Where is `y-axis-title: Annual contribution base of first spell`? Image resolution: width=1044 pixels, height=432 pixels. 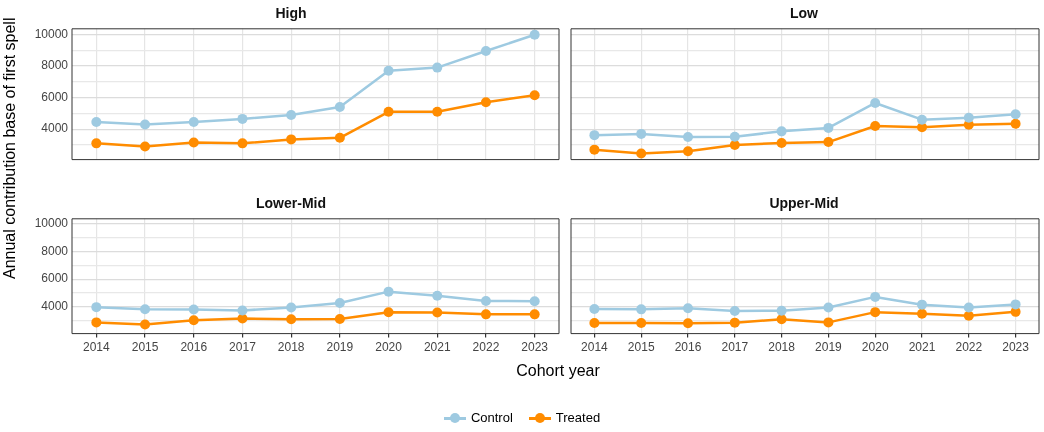 y-axis-title: Annual contribution base of first spell is located at coordinates (10, 148).